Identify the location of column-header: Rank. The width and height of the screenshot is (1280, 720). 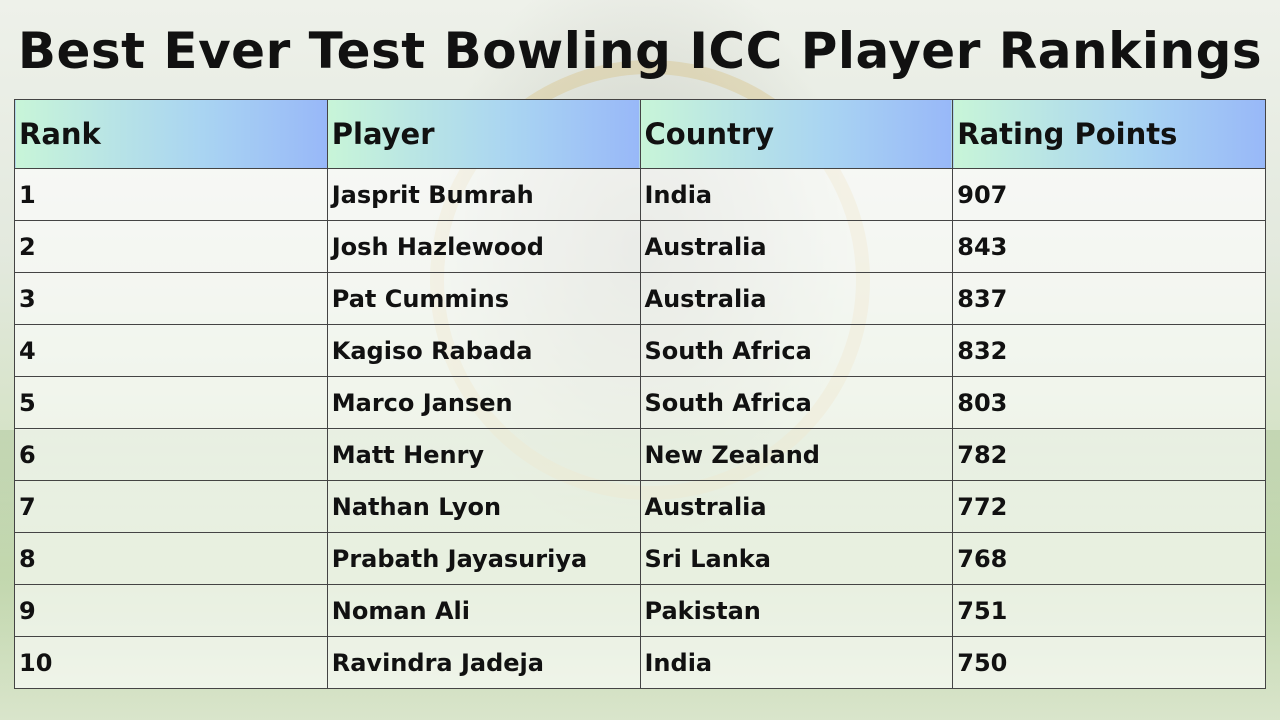
(171, 134).